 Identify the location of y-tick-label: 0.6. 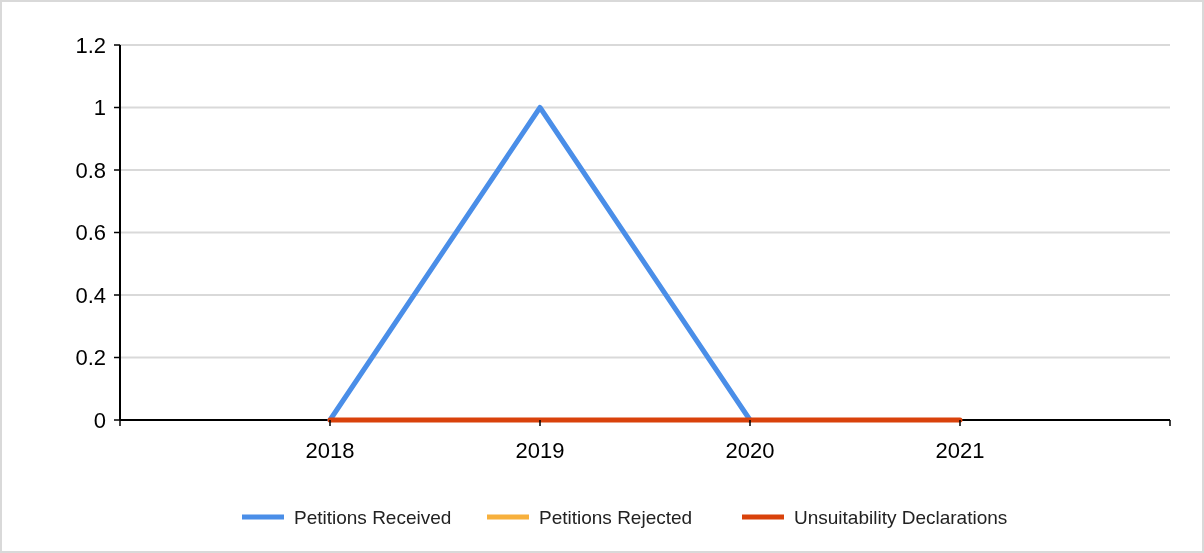
(90, 233).